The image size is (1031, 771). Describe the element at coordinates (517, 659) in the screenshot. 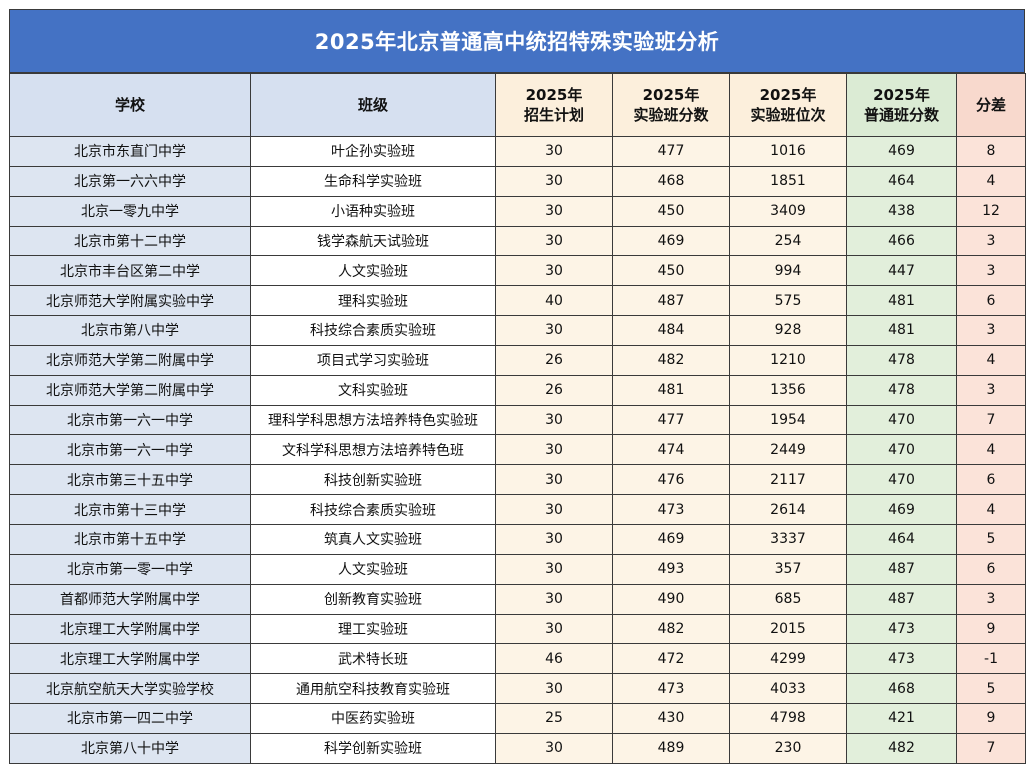

I see `table-row: 北京理工大学附属中学 武术特长班 46 472 4299 473 -1` at that location.